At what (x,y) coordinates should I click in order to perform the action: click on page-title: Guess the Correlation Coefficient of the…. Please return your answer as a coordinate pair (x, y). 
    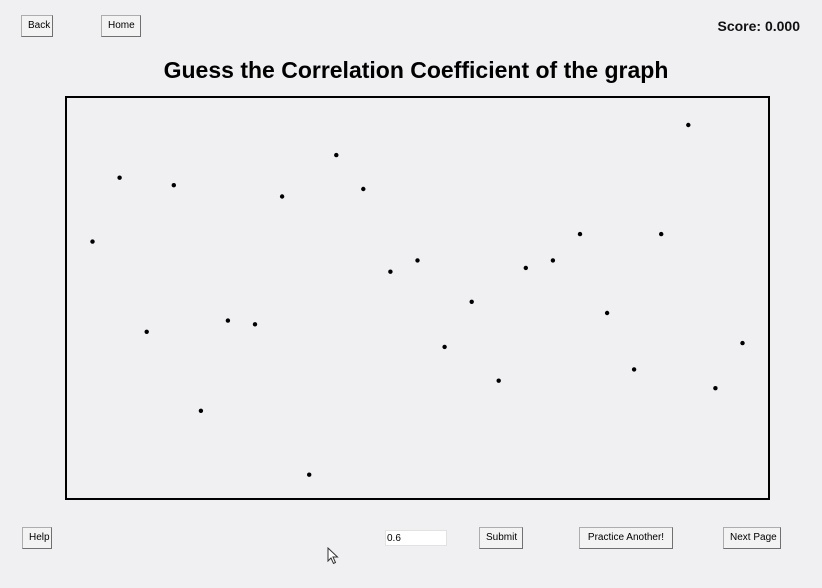
    Looking at the image, I should click on (416, 70).